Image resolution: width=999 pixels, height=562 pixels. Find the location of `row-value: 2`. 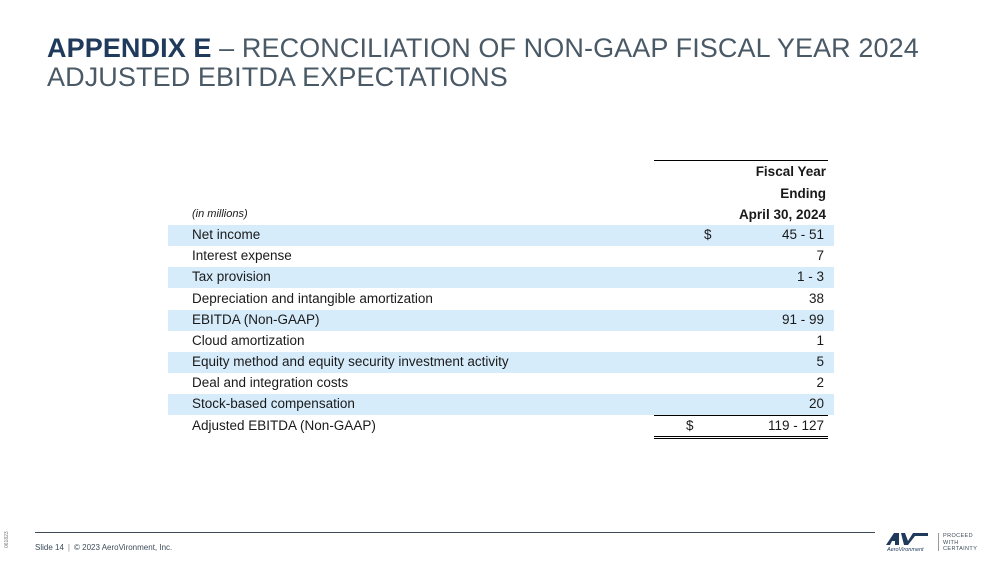

row-value: 2 is located at coordinates (820, 382).